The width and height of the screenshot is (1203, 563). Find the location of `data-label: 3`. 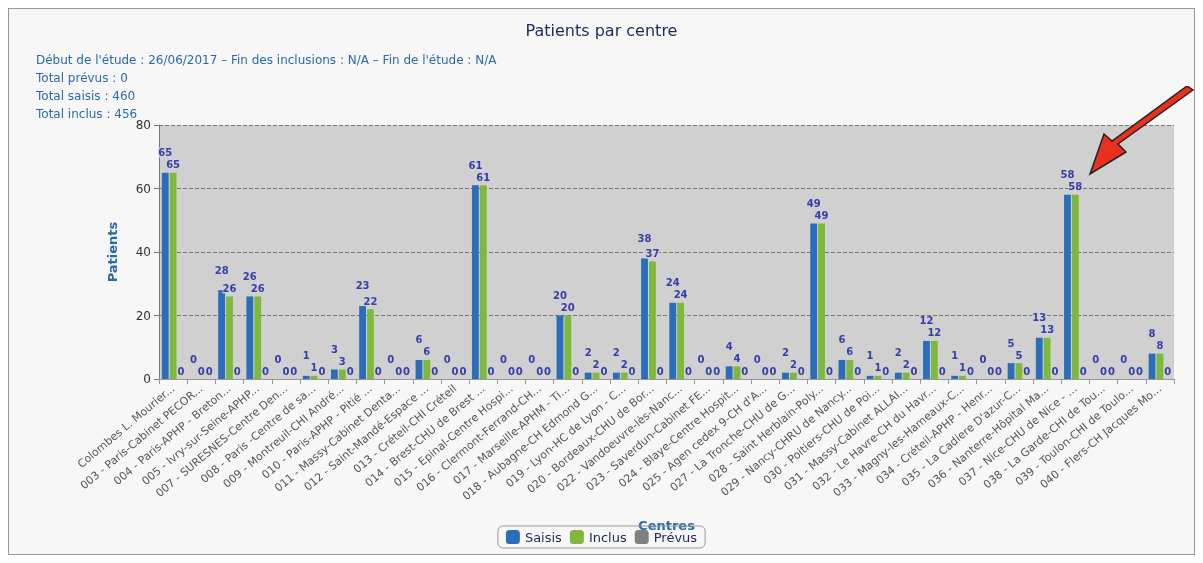

data-label: 3 is located at coordinates (334, 349).